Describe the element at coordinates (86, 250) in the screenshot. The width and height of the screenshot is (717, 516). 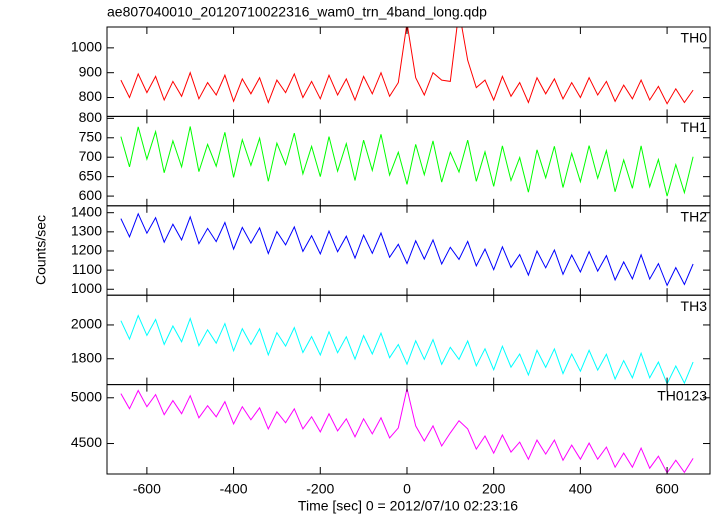
I see `y-tick-label: 1200` at that location.